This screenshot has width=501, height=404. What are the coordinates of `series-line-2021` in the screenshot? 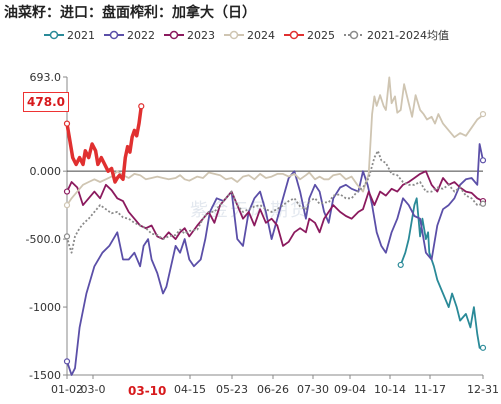 It's located at (441, 273).